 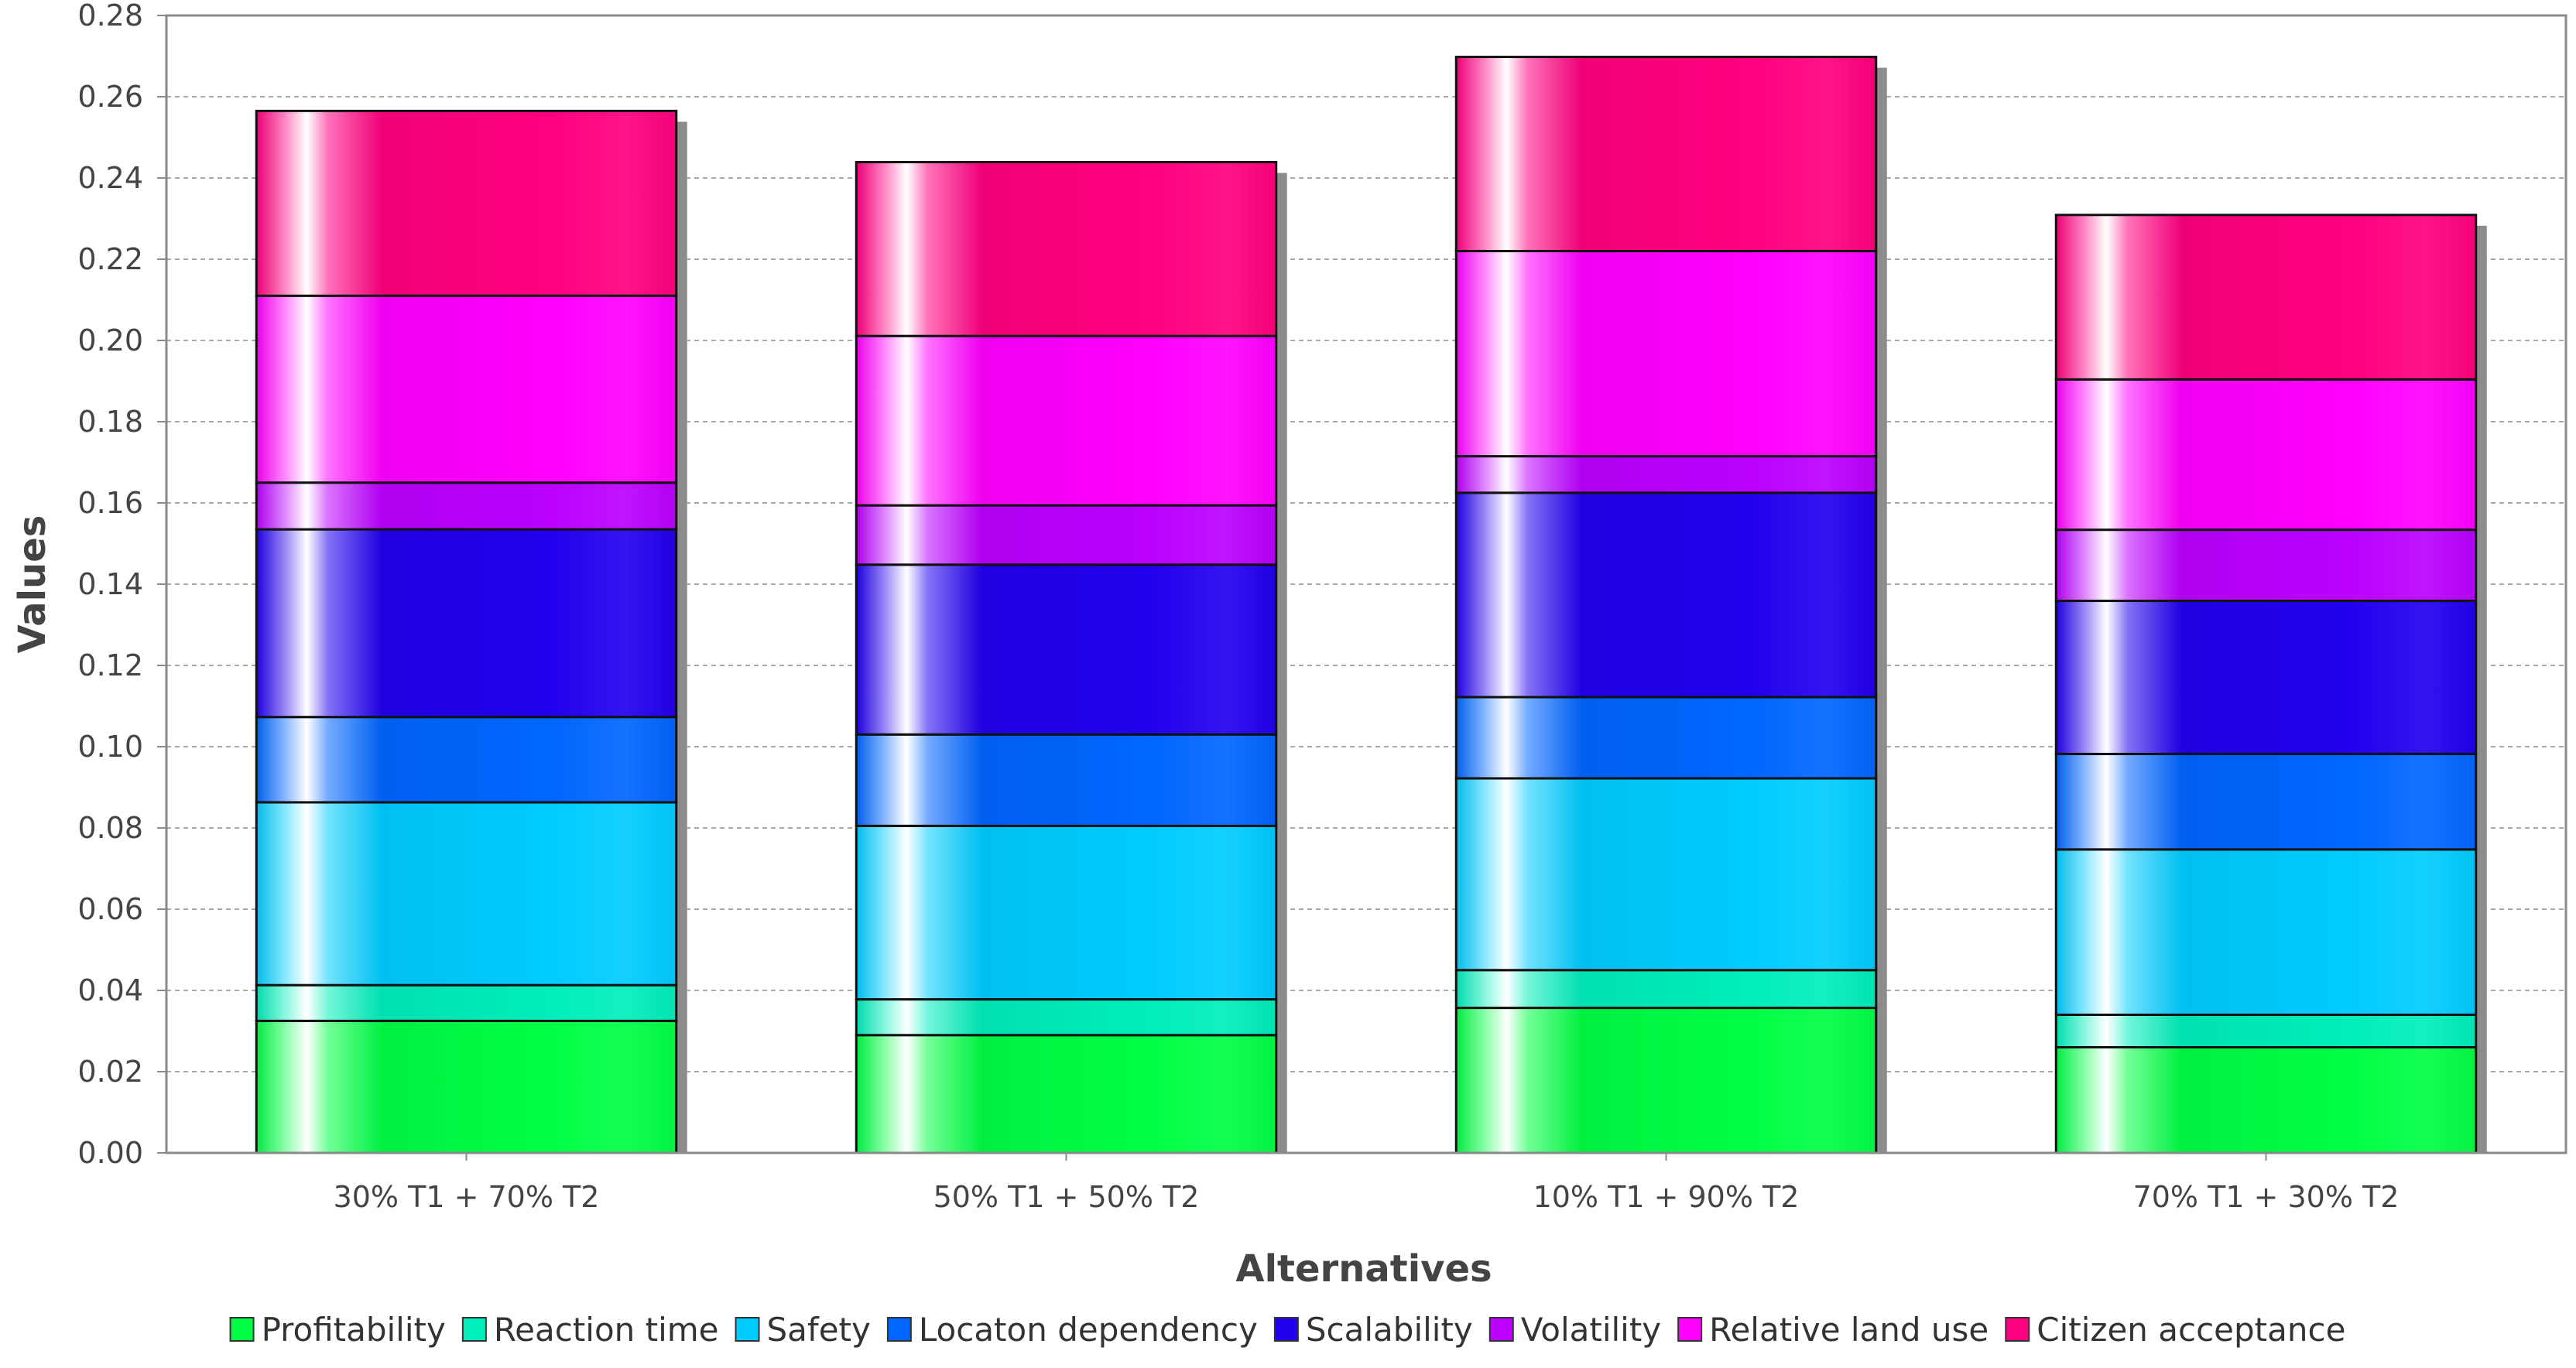 What do you see at coordinates (1066, 1197) in the screenshot?
I see `x-tick-label: 50% T1 + 50% T2` at bounding box center [1066, 1197].